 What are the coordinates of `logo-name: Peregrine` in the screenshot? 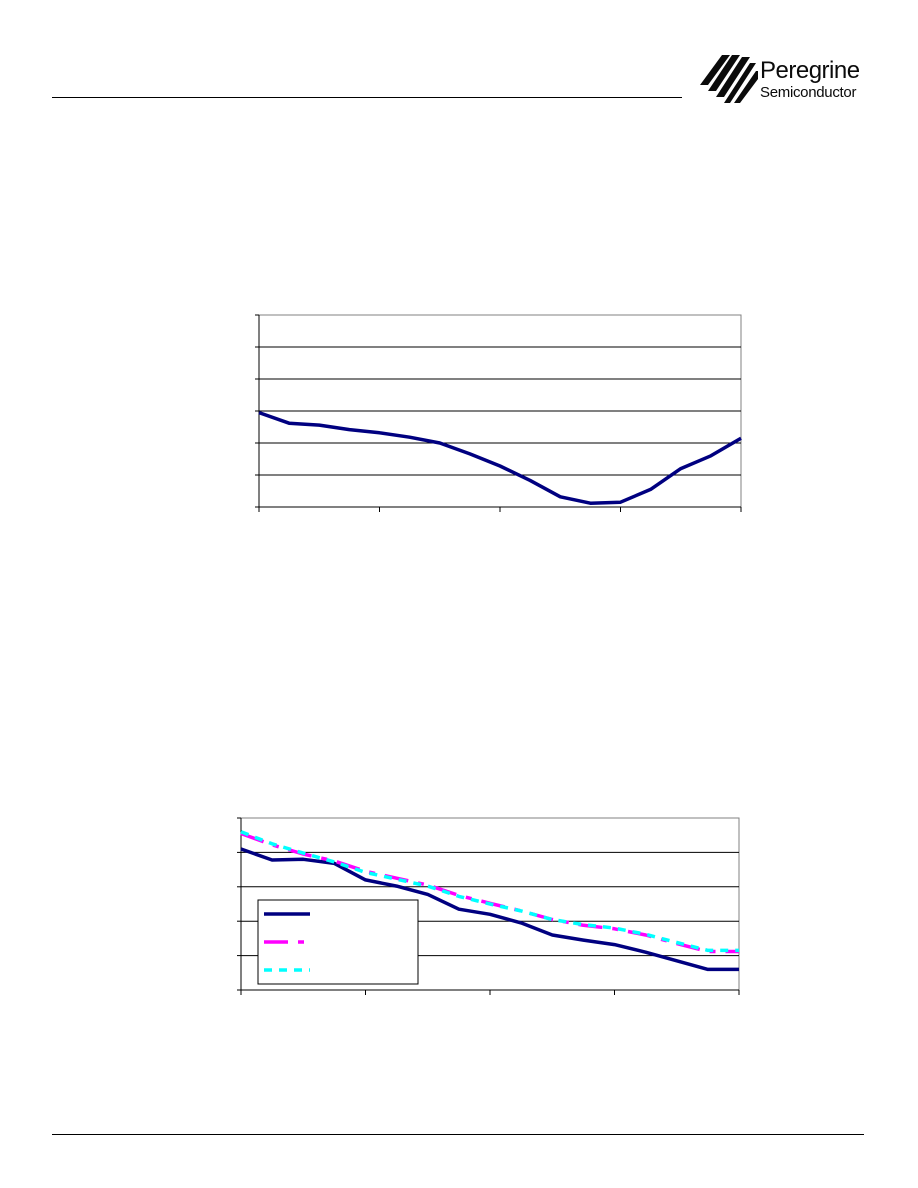 It's located at (810, 70).